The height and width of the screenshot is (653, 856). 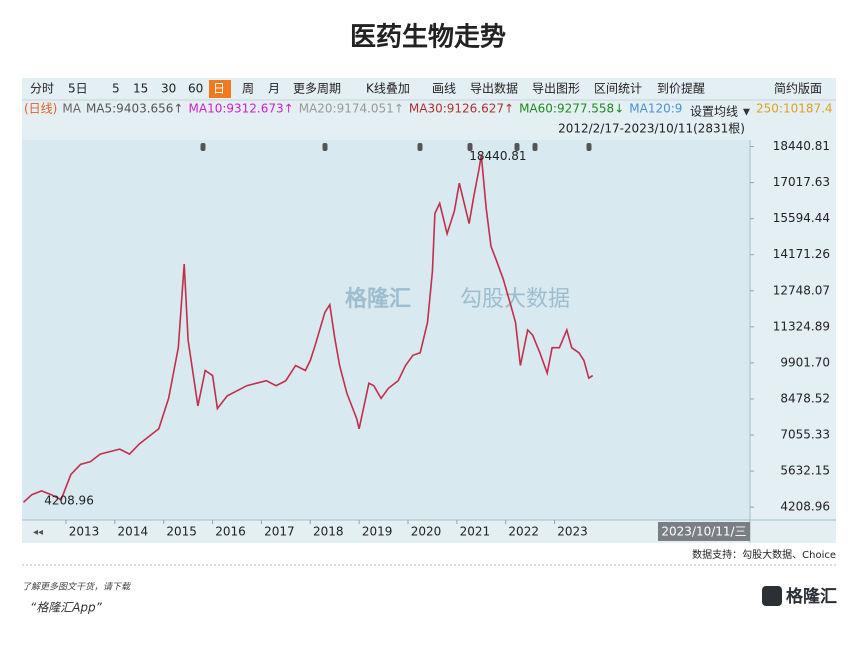 What do you see at coordinates (801, 290) in the screenshot?
I see `y-tick-label: 12748.07` at bounding box center [801, 290].